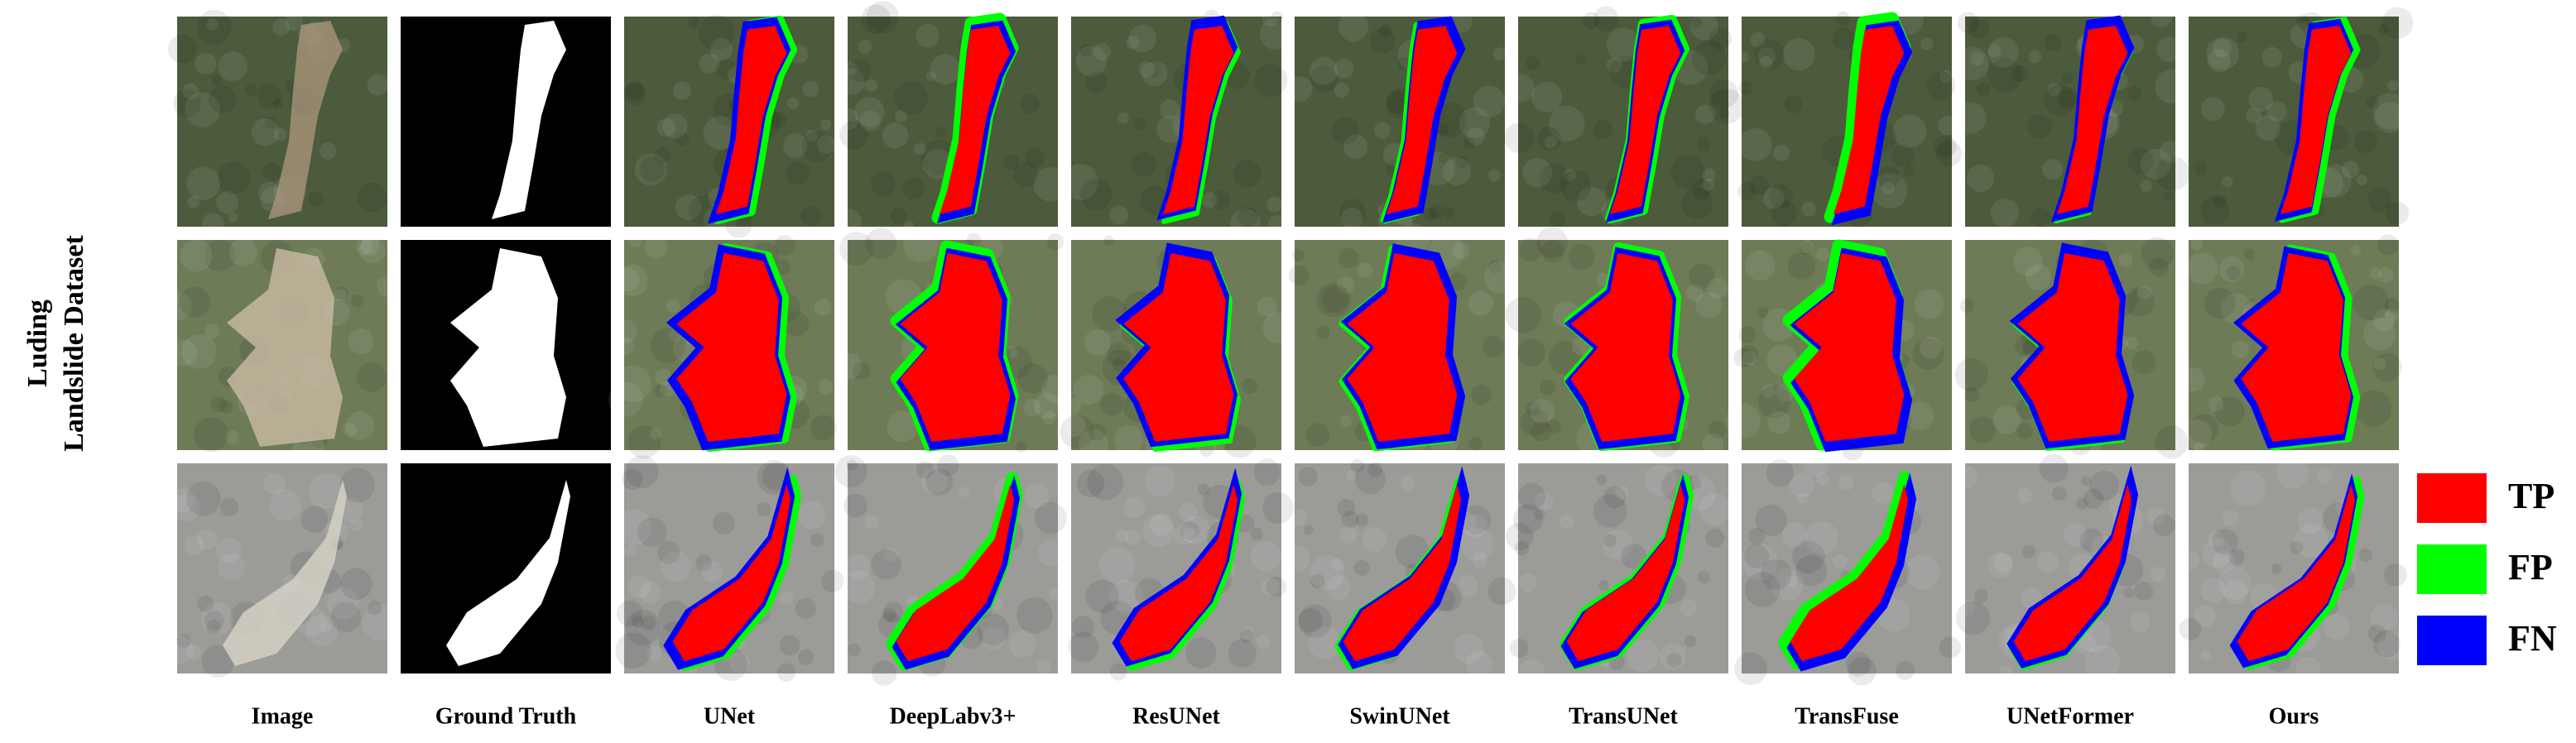 The image size is (2576, 743). I want to click on legend-swatch, so click(2452, 640).